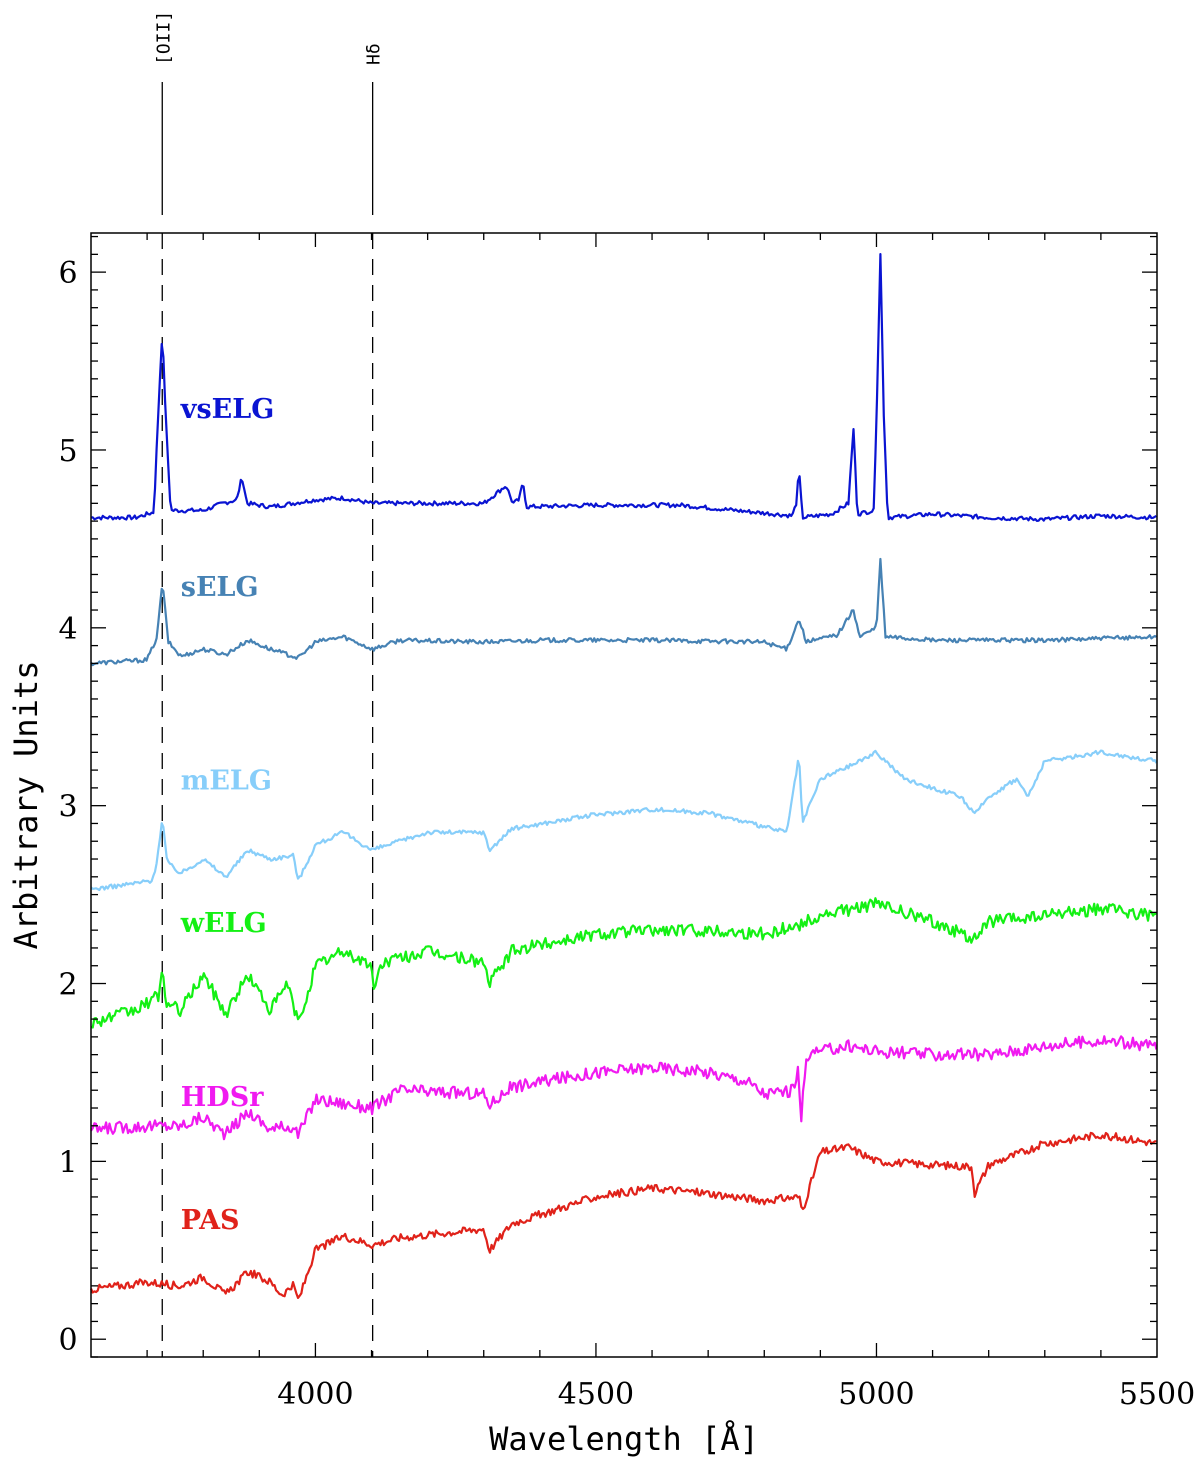  I want to click on x-tick-label: 5500, so click(1157, 1394).